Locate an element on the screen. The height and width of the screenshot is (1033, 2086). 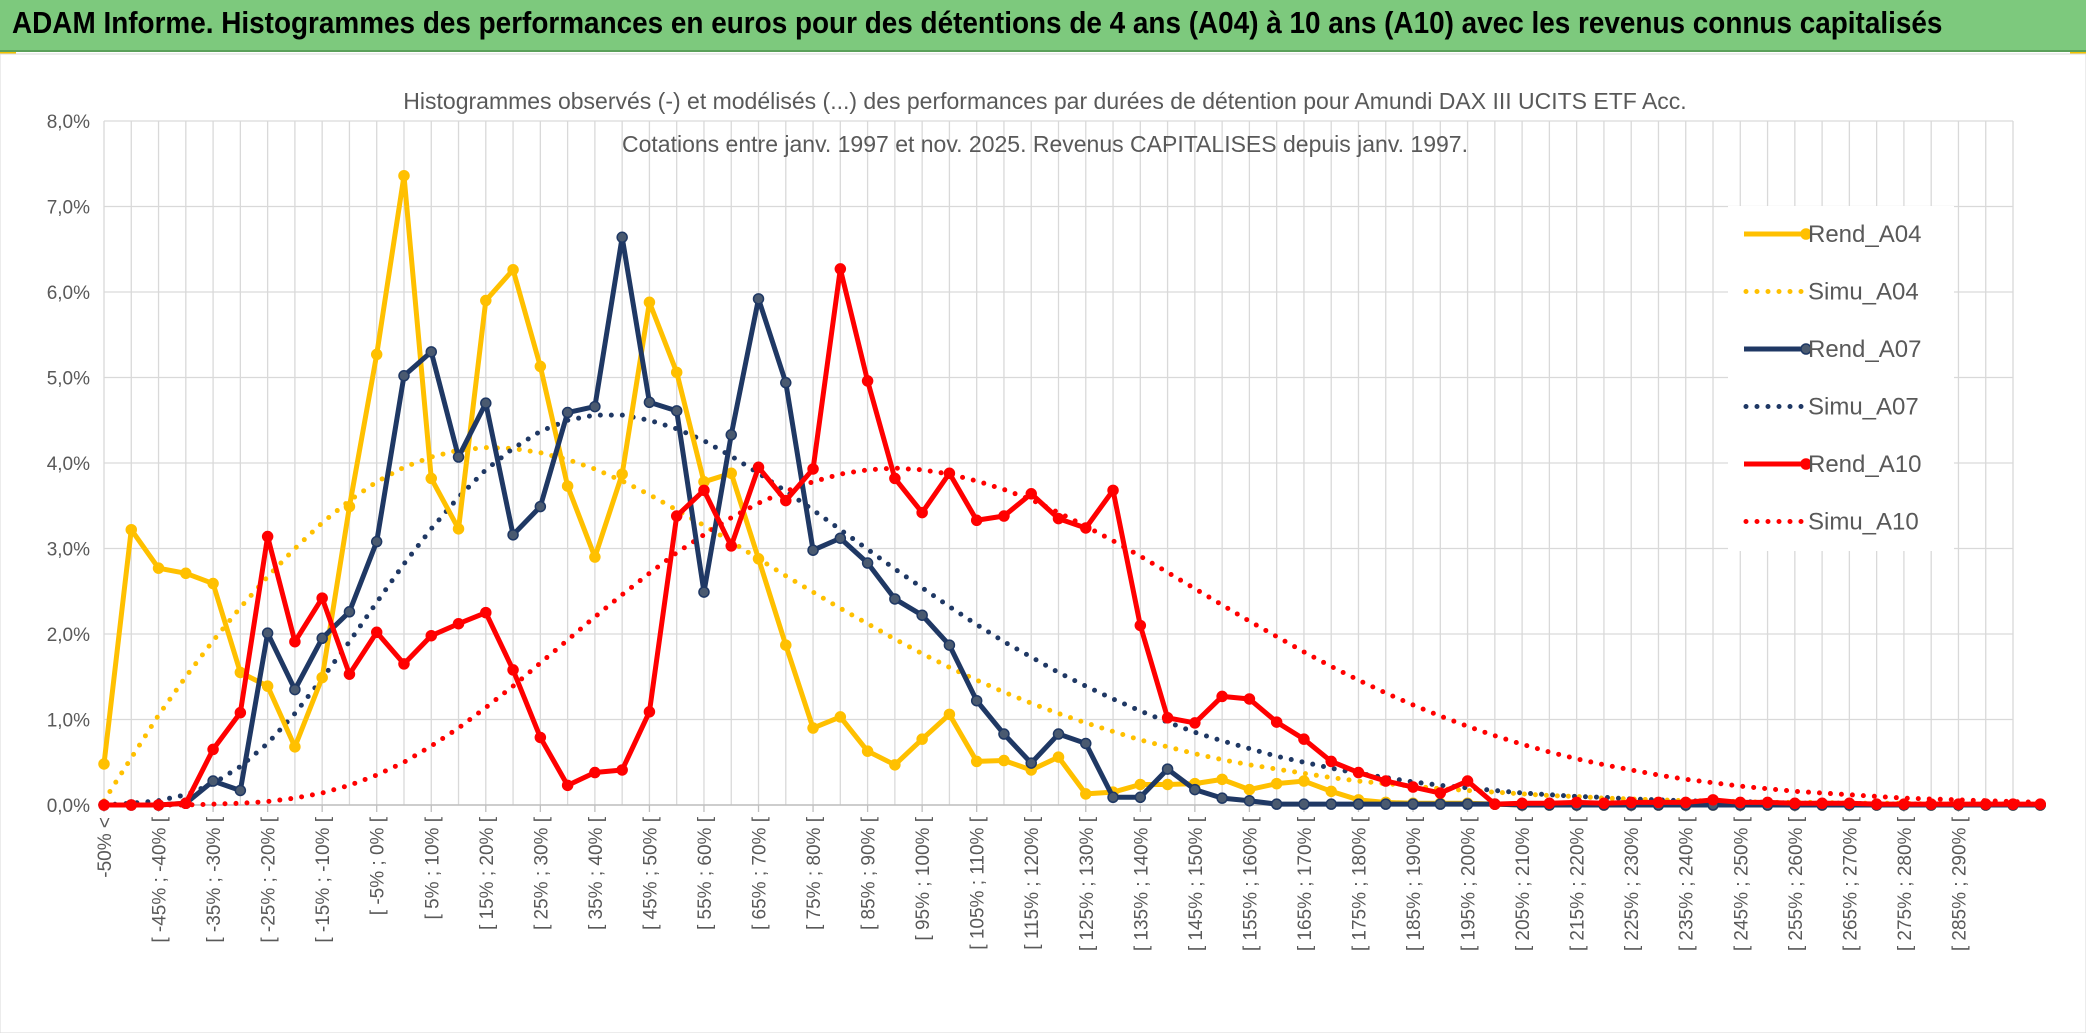
x-tick-label: [ 105% ; 110% [ is located at coordinates (978, 882).